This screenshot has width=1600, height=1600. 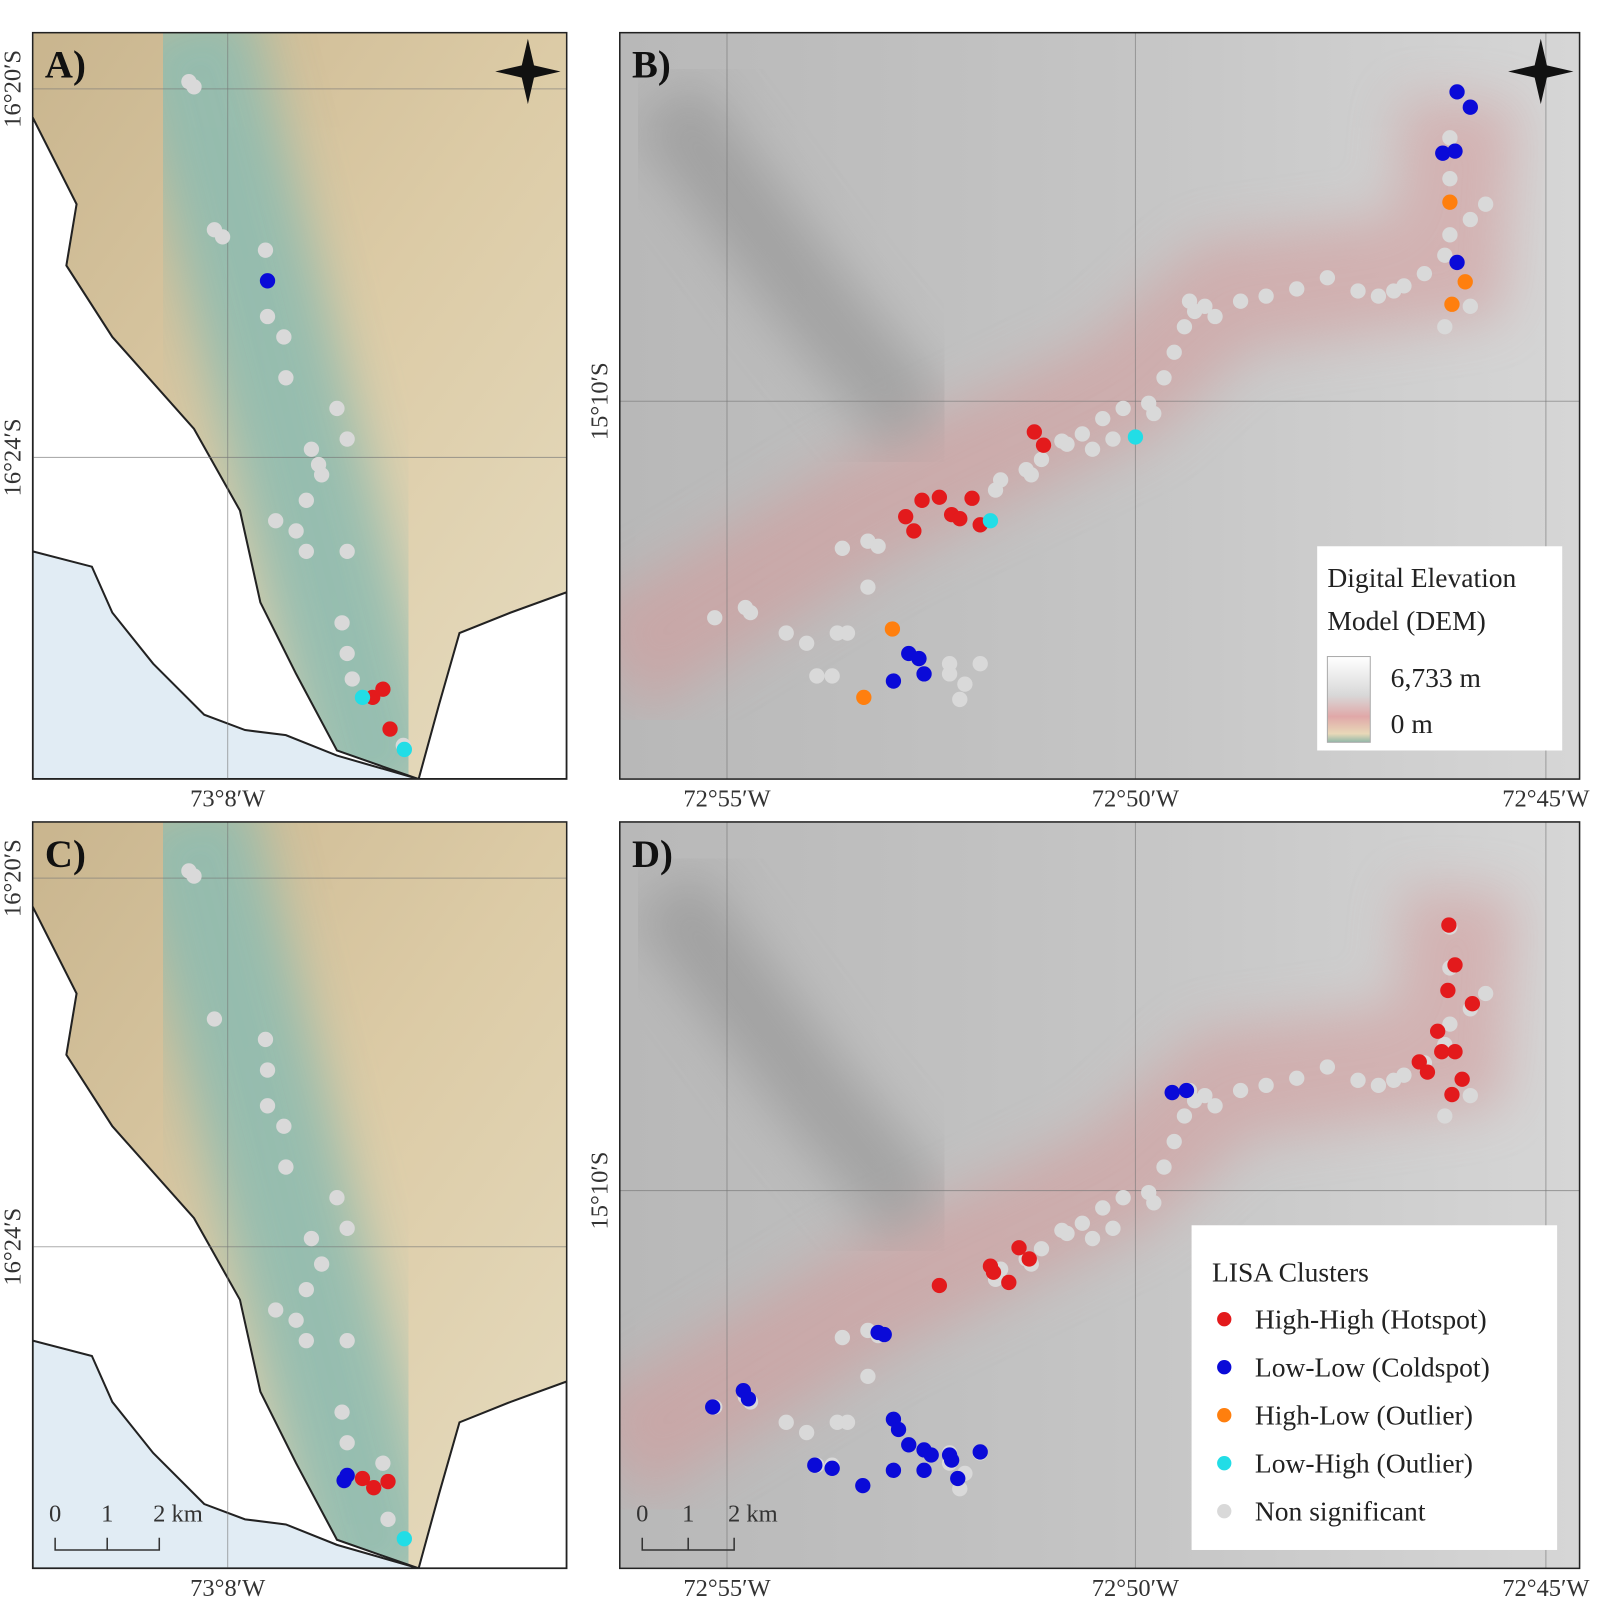 I want to click on lat-label: 16°24′S, so click(x=13, y=458).